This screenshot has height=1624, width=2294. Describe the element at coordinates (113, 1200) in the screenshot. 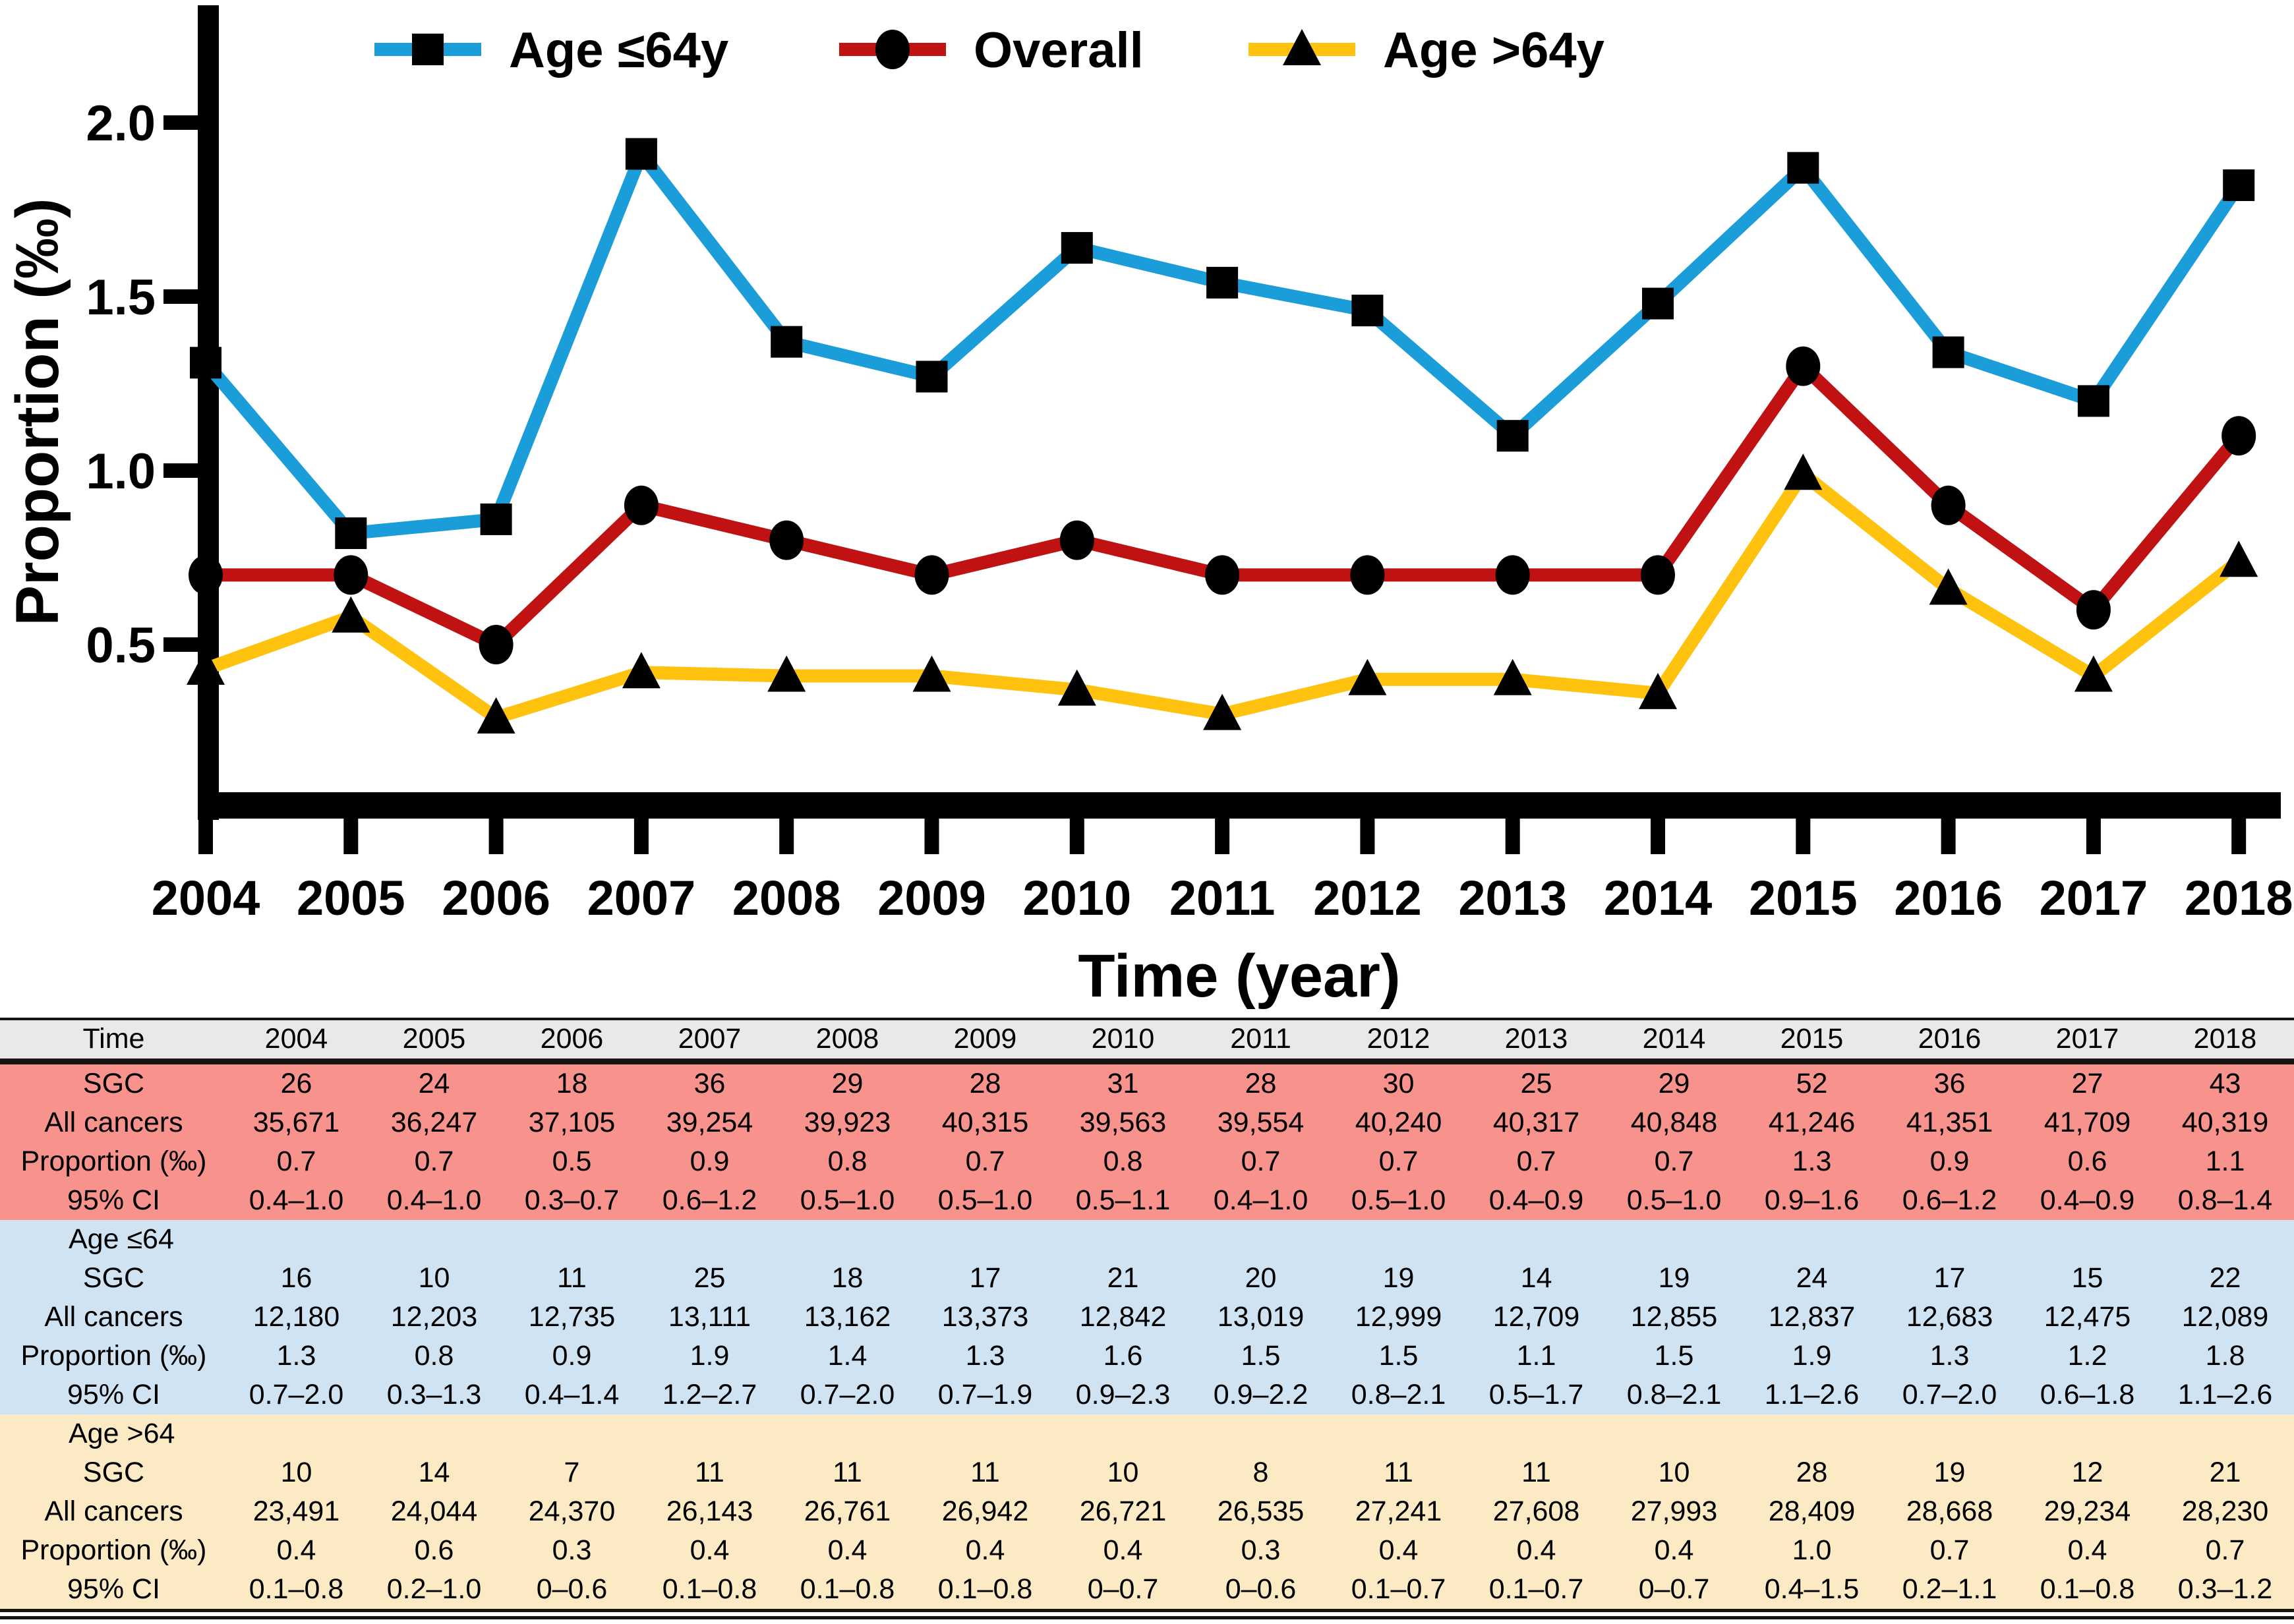

I see `row-label: 95% CI` at that location.